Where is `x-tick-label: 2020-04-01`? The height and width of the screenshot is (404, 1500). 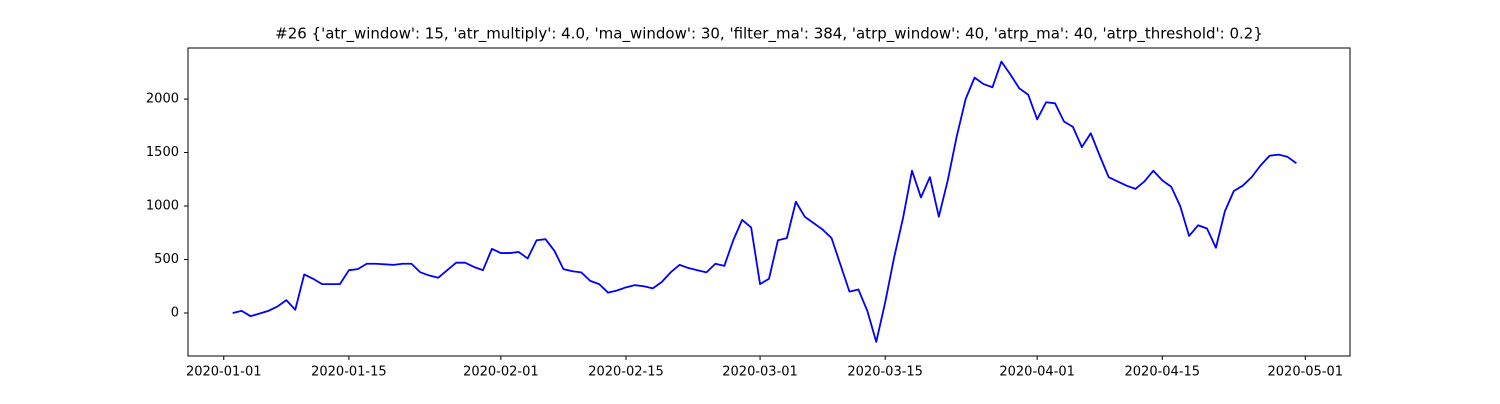
x-tick-label: 2020-04-01 is located at coordinates (1037, 372).